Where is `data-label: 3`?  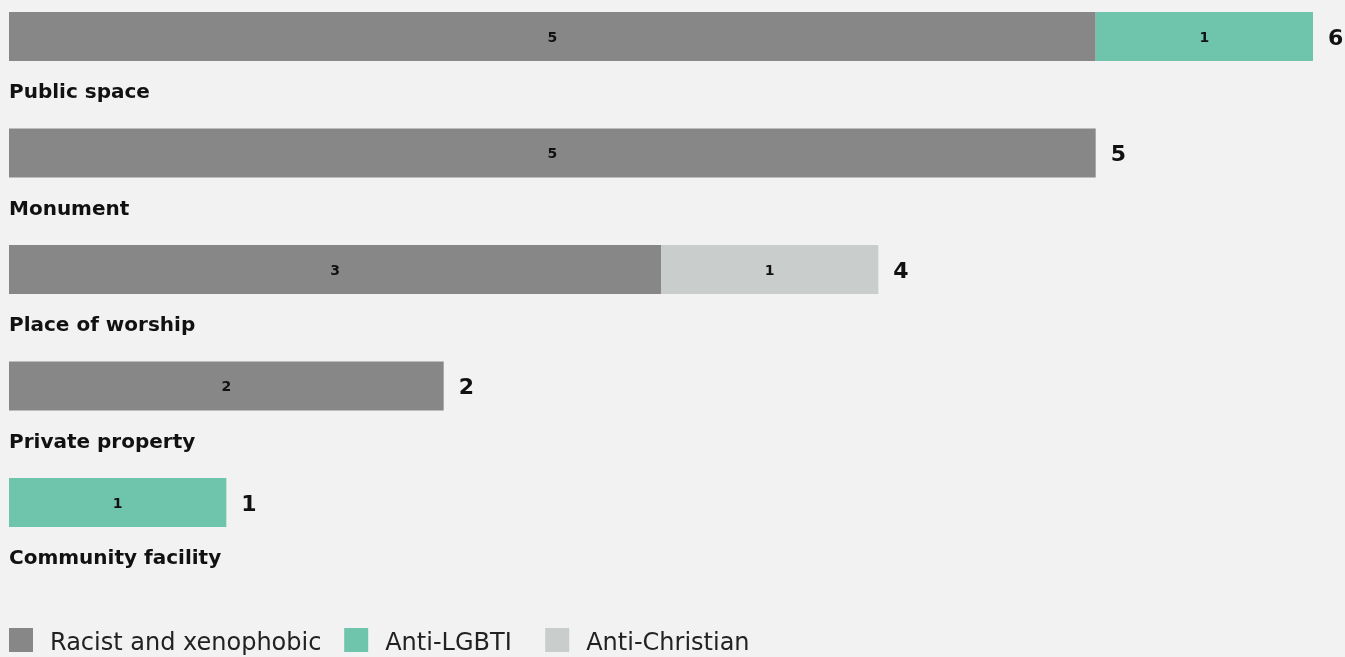 data-label: 3 is located at coordinates (335, 269).